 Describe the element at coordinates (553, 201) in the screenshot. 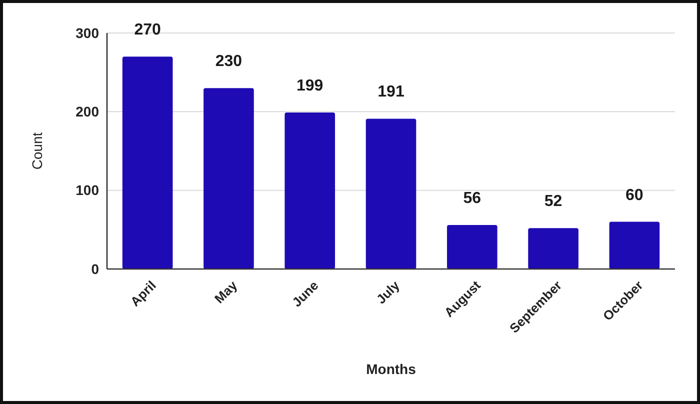

I see `data-label: 52` at that location.